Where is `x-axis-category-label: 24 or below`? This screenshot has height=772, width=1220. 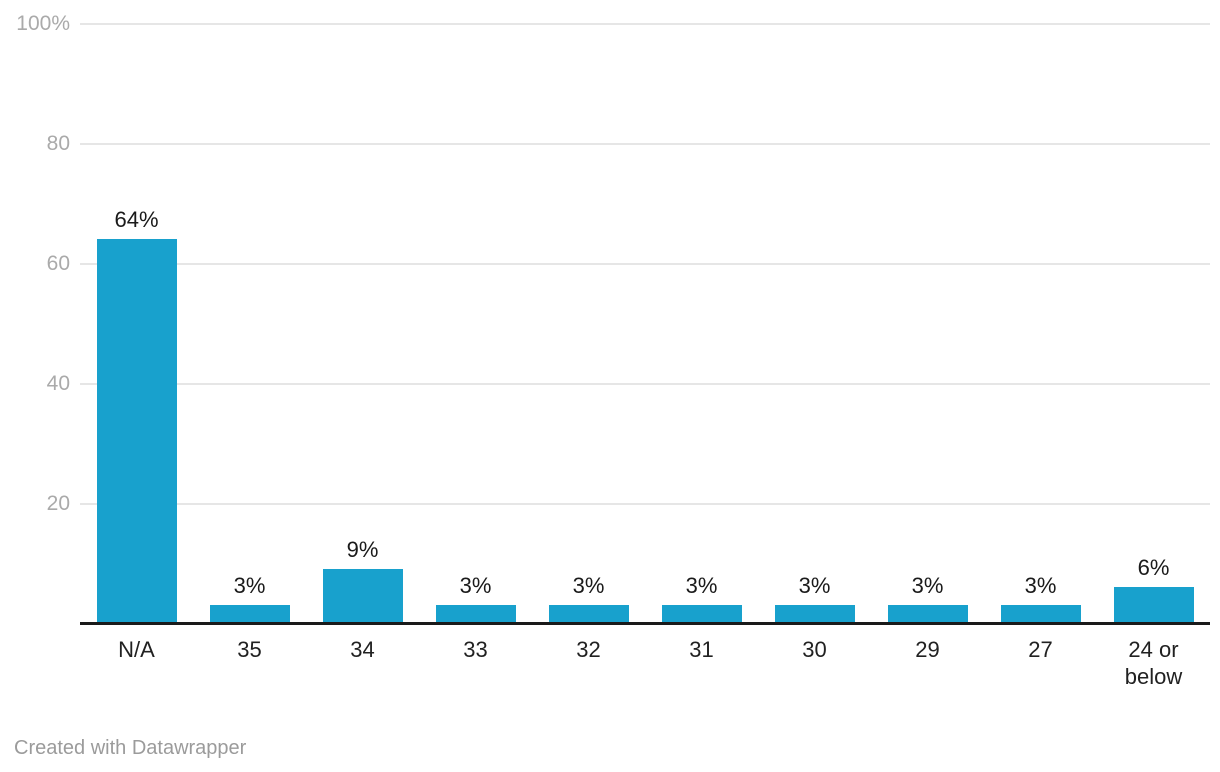
x-axis-category-label: 24 or below is located at coordinates (1153, 663).